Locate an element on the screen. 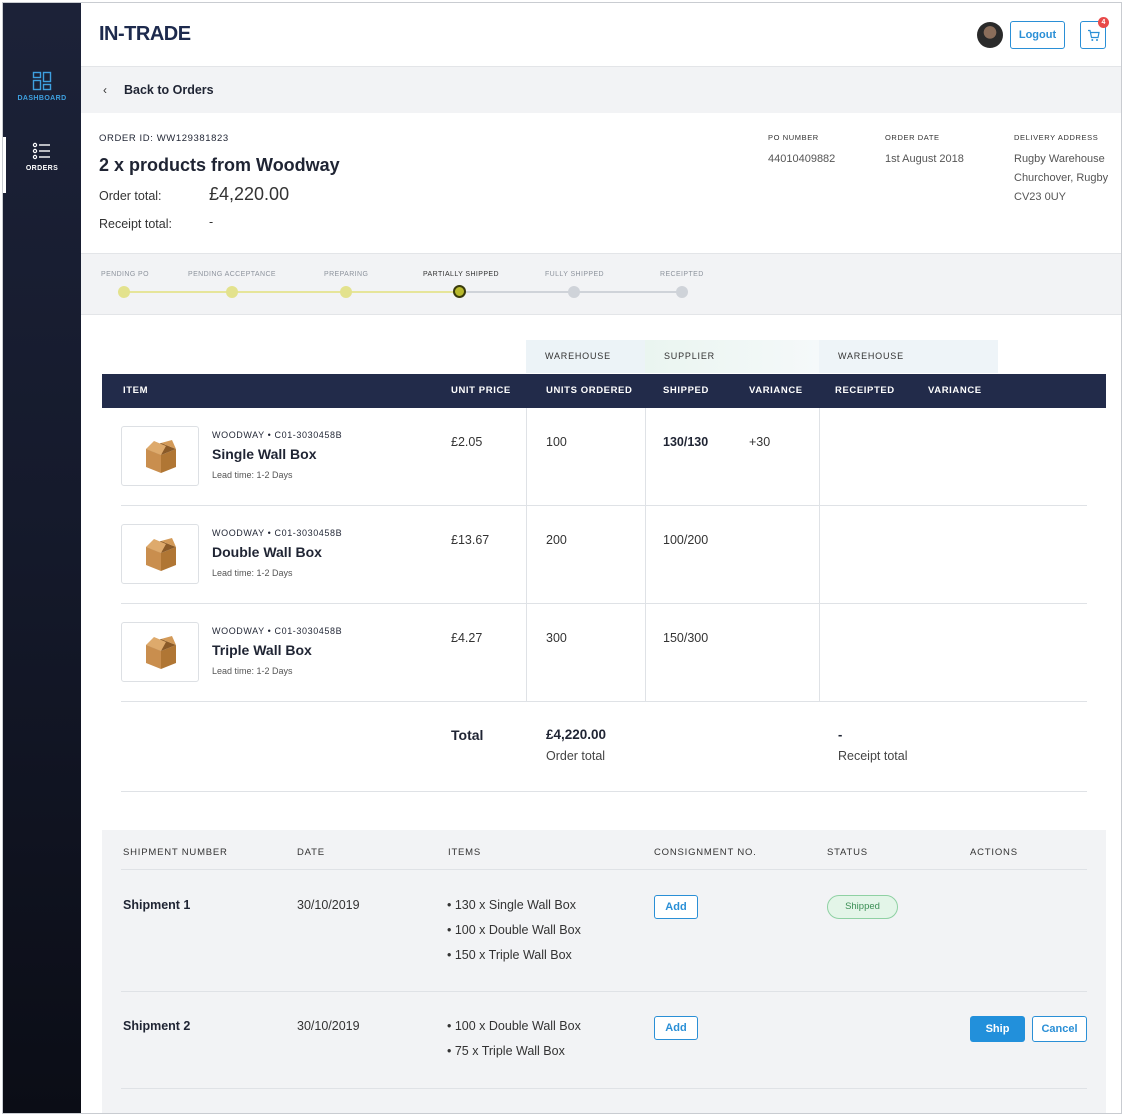  step-label: FULLY SHIPPED is located at coordinates (575, 274).